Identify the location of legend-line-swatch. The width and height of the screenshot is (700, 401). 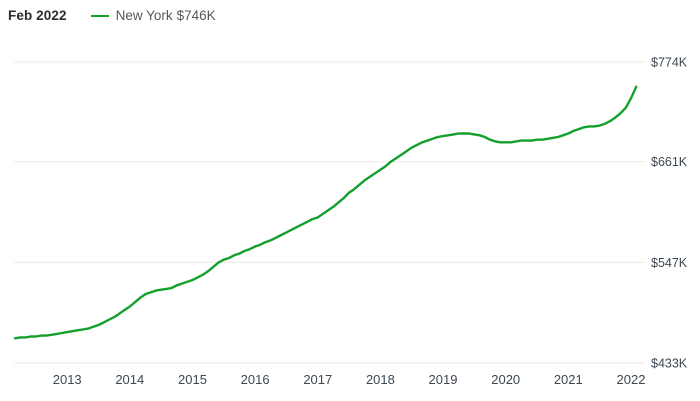
(99, 15).